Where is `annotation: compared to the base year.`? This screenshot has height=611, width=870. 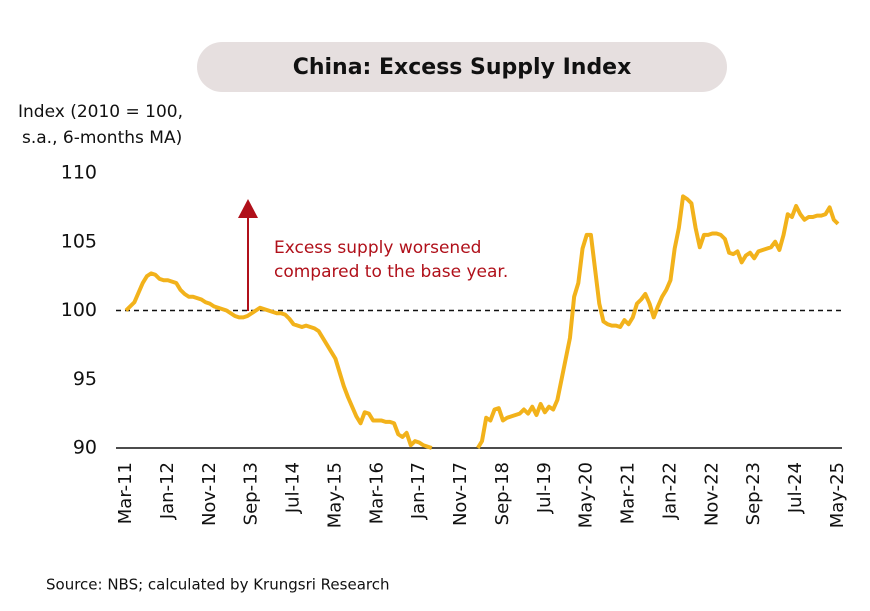
annotation: compared to the base year. is located at coordinates (391, 272).